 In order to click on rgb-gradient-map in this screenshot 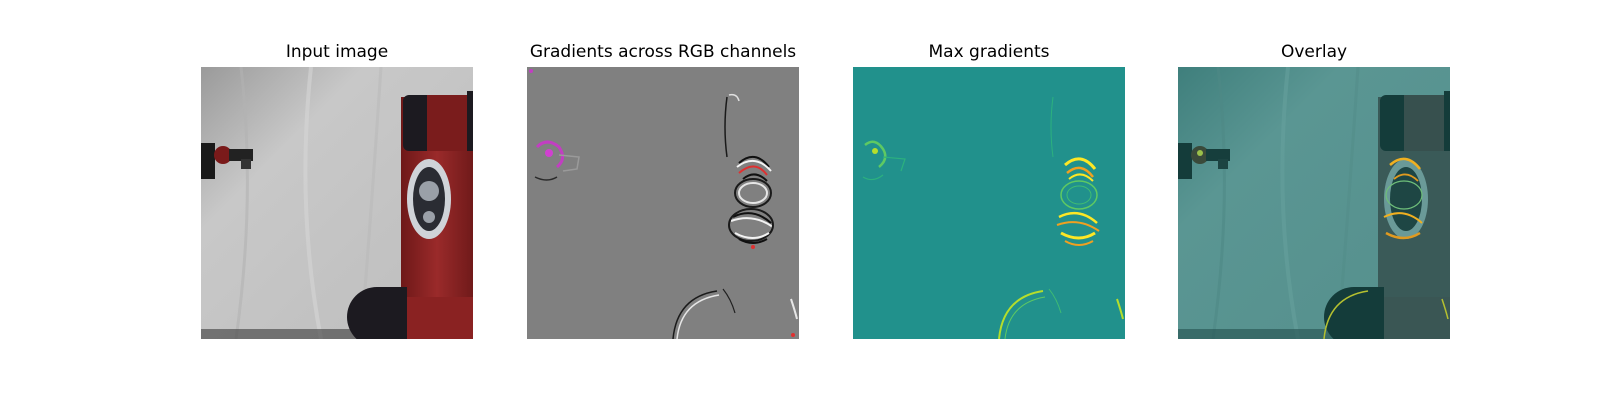, I will do `click(663, 203)`.